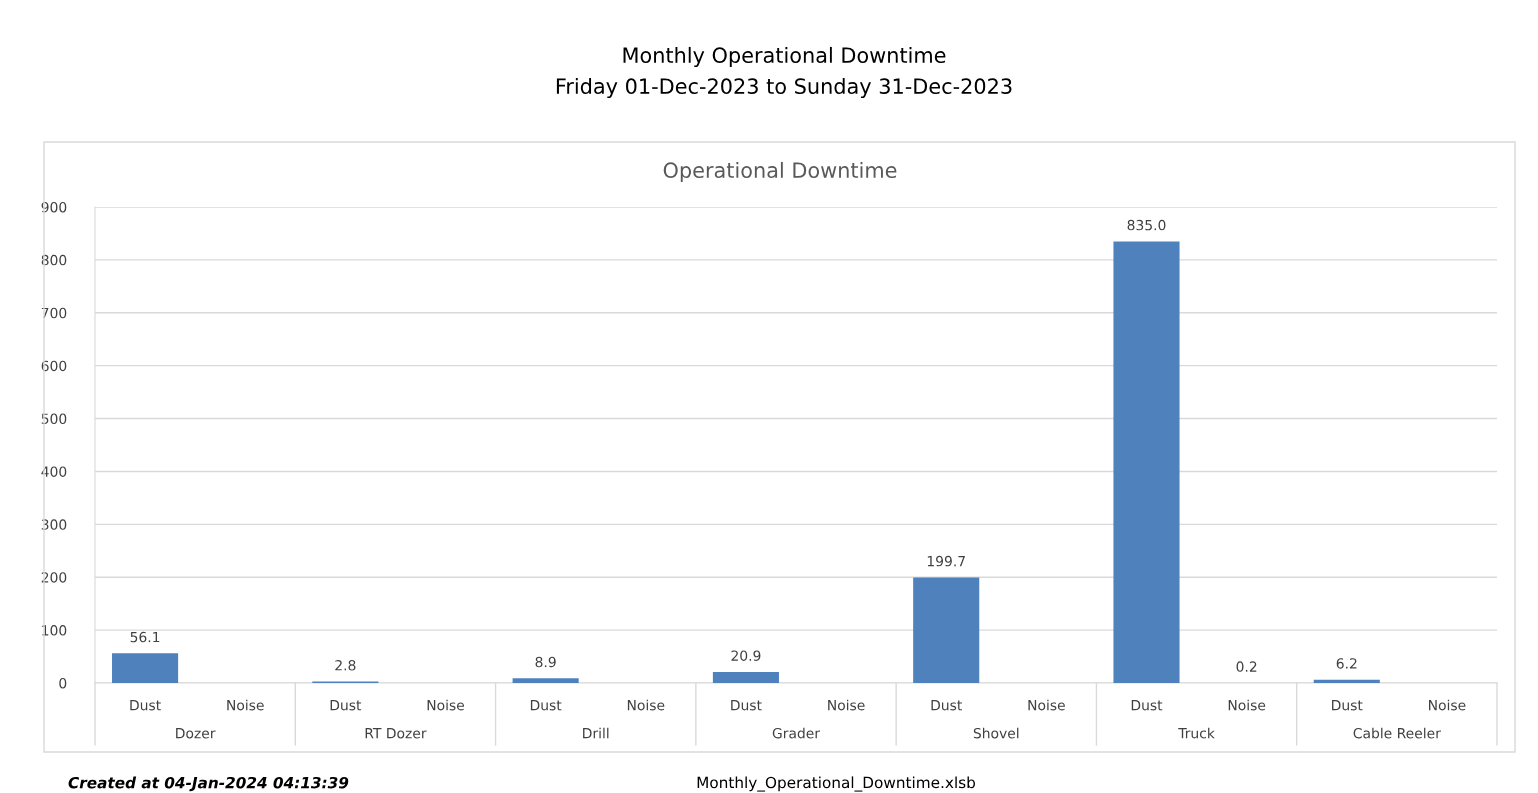 Image resolution: width=1538 pixels, height=793 pixels. Describe the element at coordinates (54, 366) in the screenshot. I see `y-tick-label: 600` at that location.